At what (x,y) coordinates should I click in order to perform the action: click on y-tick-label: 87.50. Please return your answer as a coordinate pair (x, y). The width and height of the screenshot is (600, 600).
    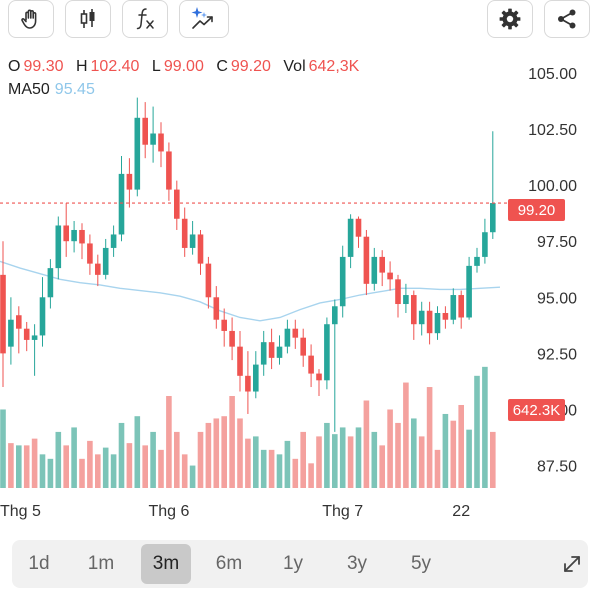
    Looking at the image, I should click on (557, 467).